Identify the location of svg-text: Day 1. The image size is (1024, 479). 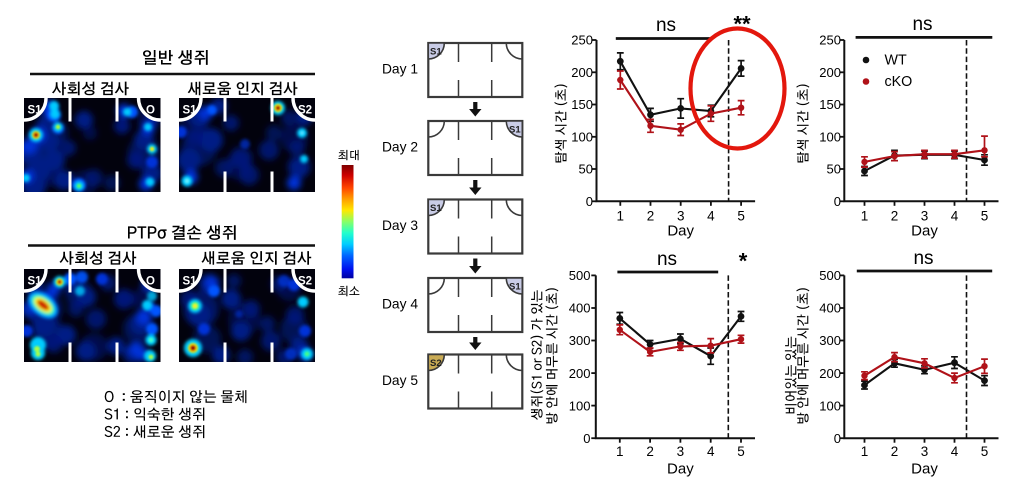
(400, 69).